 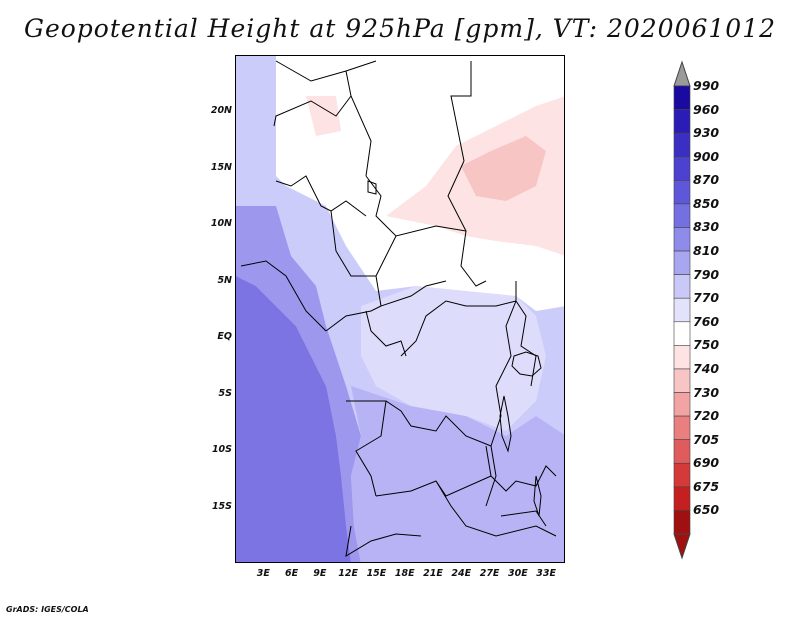 What do you see at coordinates (706, 345) in the screenshot?
I see `colorbar-level-label: 750` at bounding box center [706, 345].